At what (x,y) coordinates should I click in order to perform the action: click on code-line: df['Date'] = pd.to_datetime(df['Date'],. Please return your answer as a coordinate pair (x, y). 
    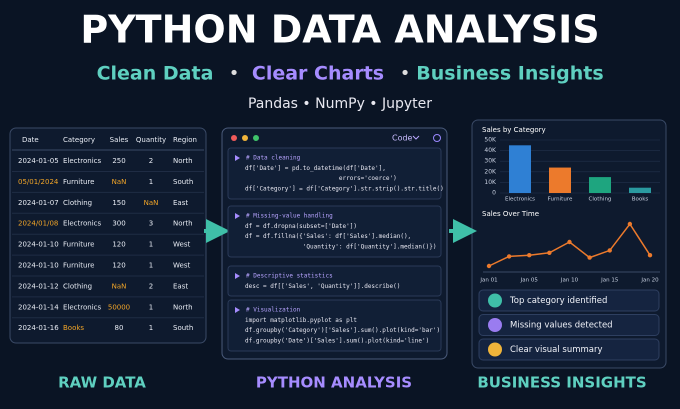
    Looking at the image, I should click on (315, 168).